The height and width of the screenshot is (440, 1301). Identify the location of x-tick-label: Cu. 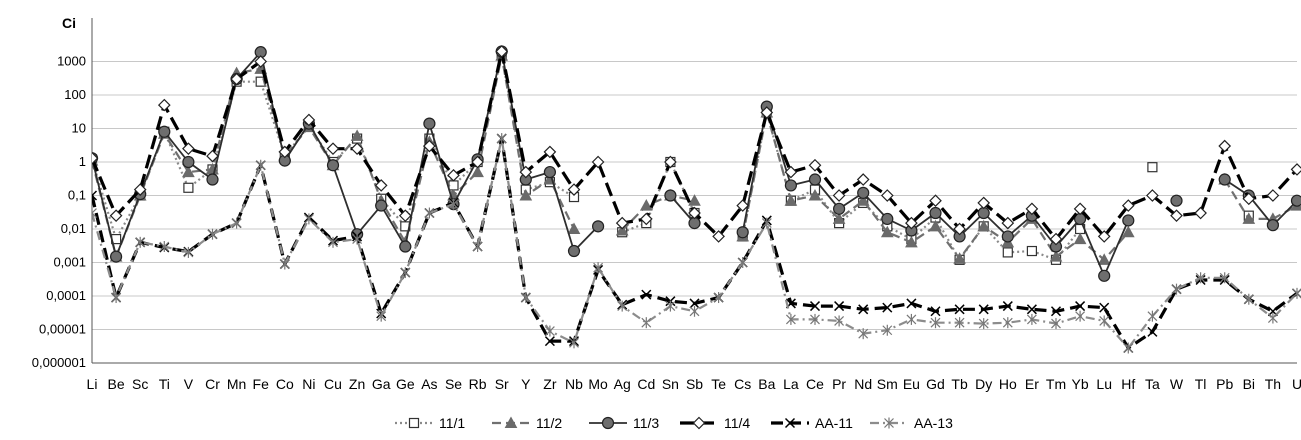
(333, 384).